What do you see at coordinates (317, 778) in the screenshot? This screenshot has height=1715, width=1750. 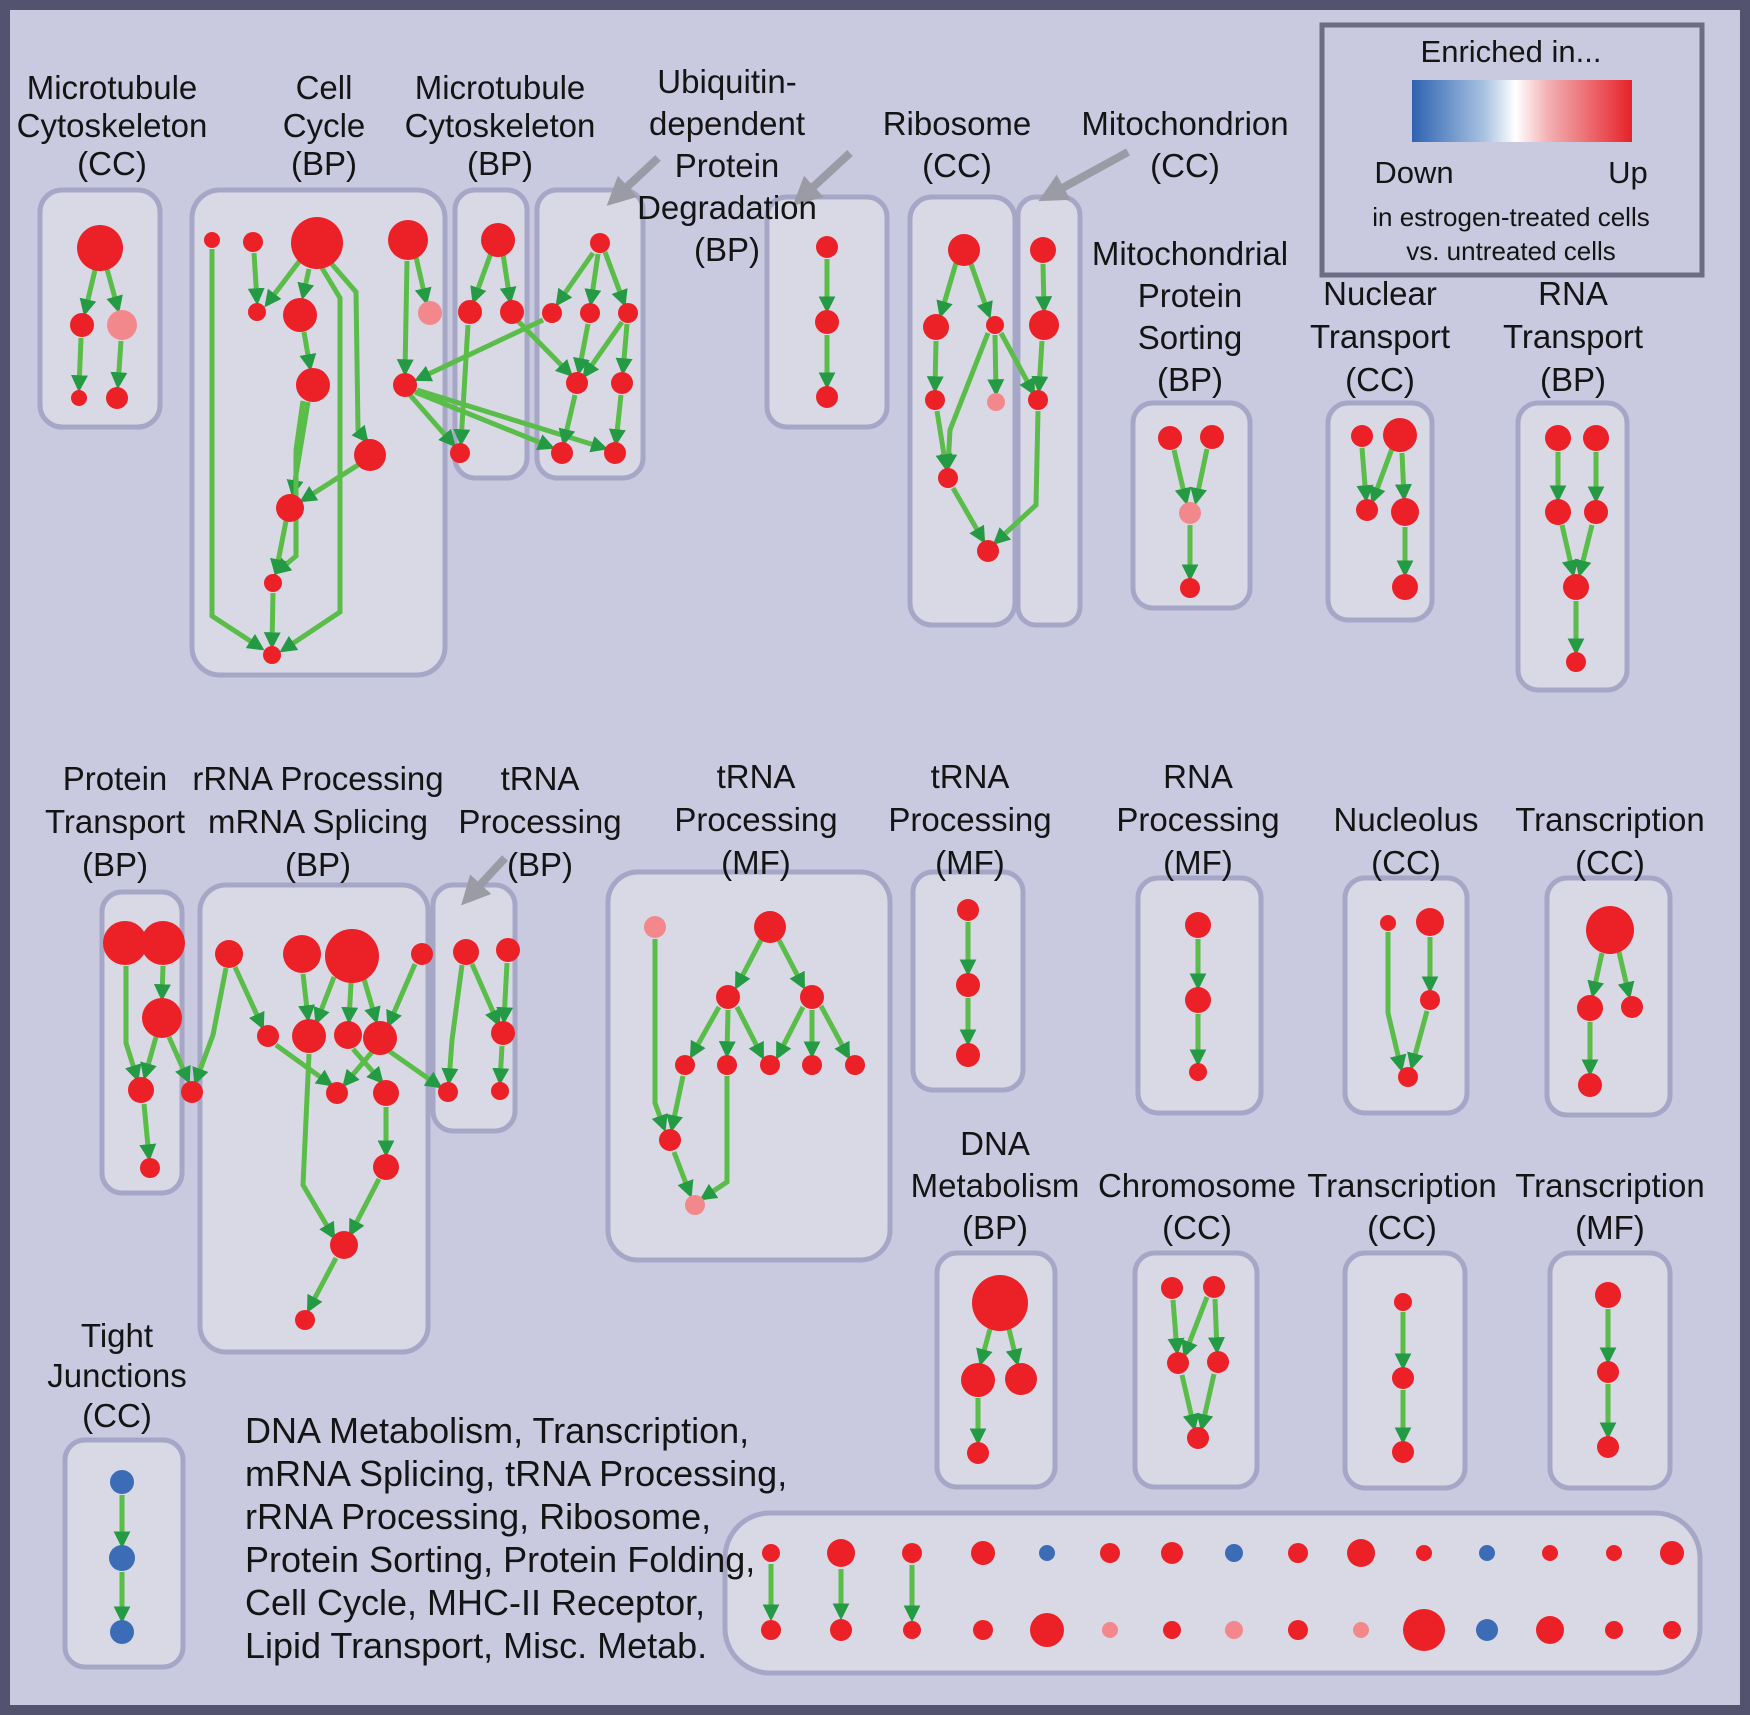 I see `cluster-label-line-rrna-processing-mrna-splicing-bp-0: rRNA Processing` at bounding box center [317, 778].